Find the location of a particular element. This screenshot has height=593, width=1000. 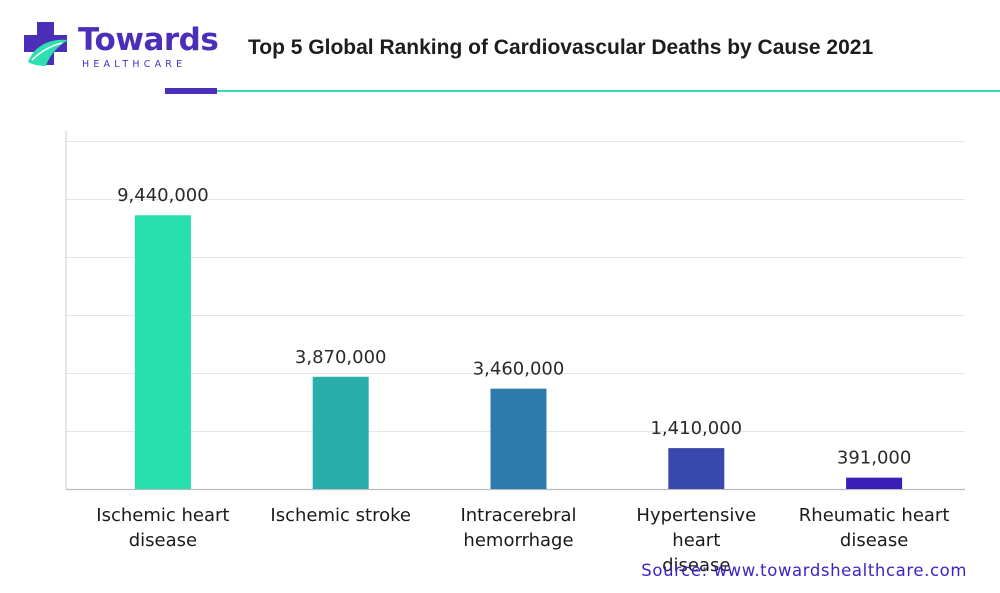

category-label: Hypertensive heart disease is located at coordinates (696, 540).